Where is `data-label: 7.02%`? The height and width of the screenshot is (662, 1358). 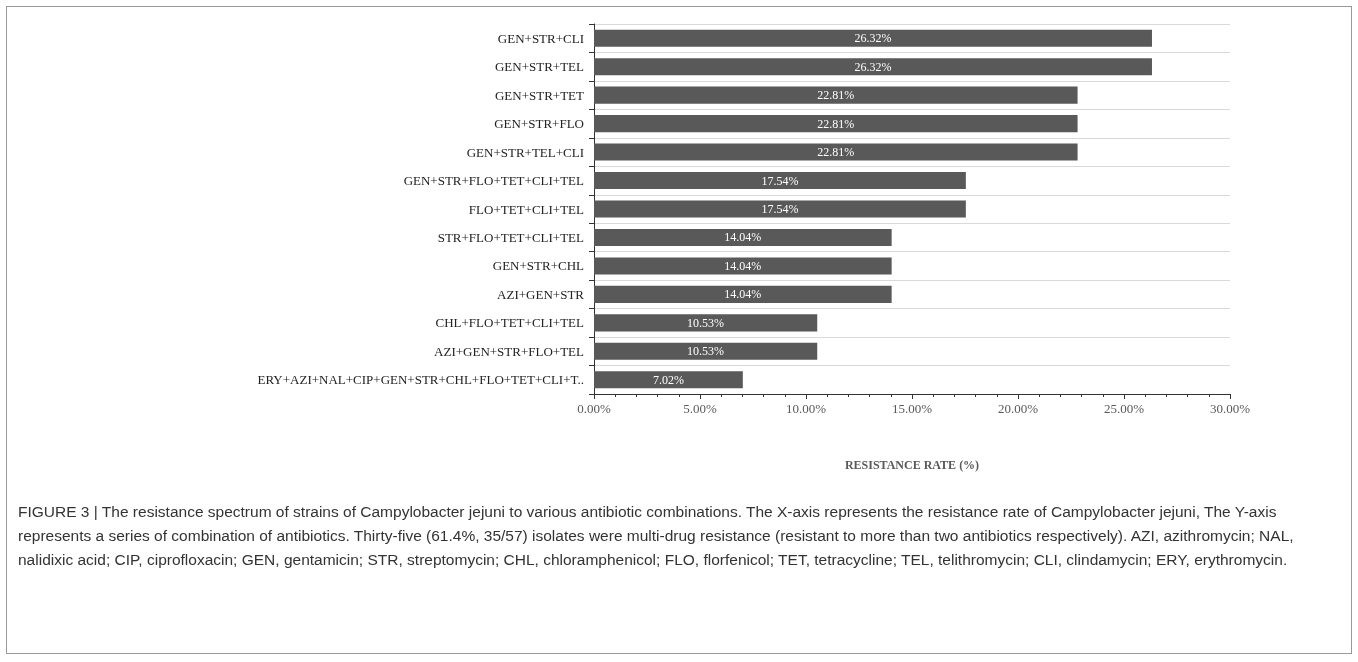
data-label: 7.02% is located at coordinates (668, 379).